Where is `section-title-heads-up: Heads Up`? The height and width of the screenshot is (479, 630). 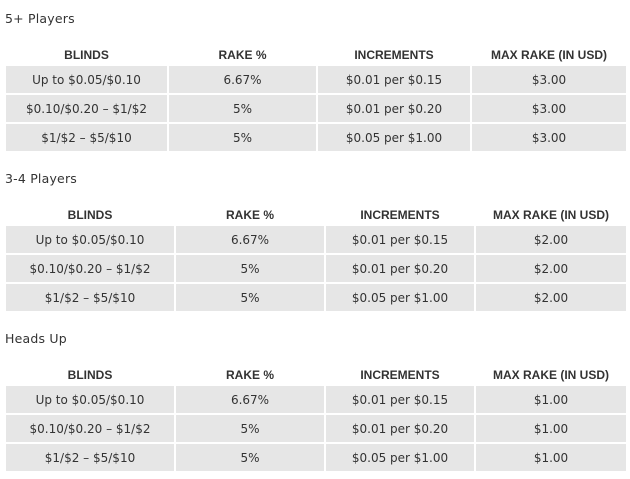 section-title-heads-up: Heads Up is located at coordinates (36, 338).